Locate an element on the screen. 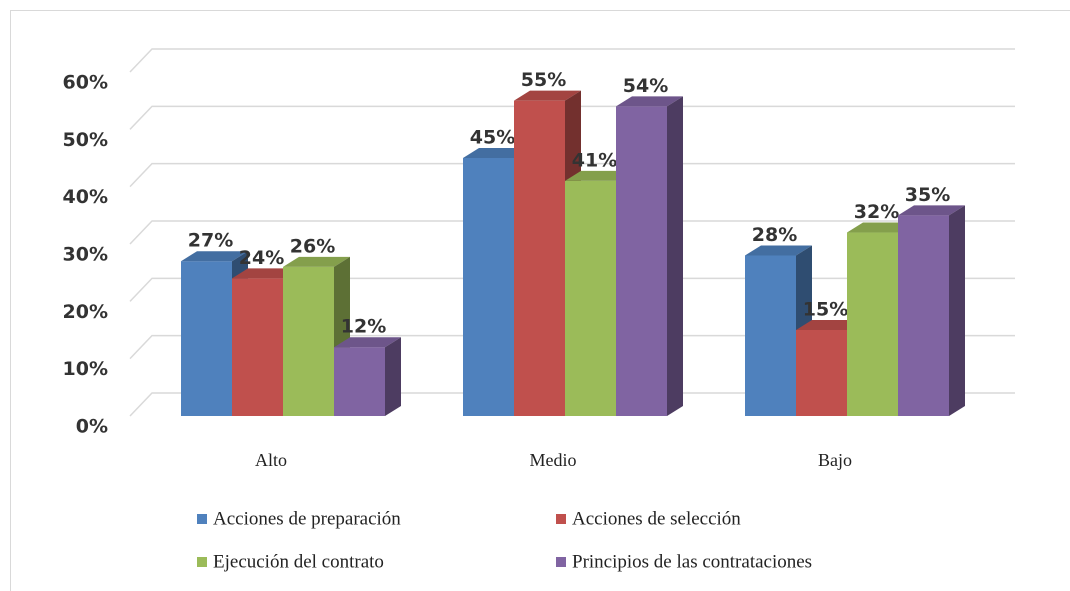 The image size is (1070, 591). legend-label: Acciones de preparación is located at coordinates (307, 518).